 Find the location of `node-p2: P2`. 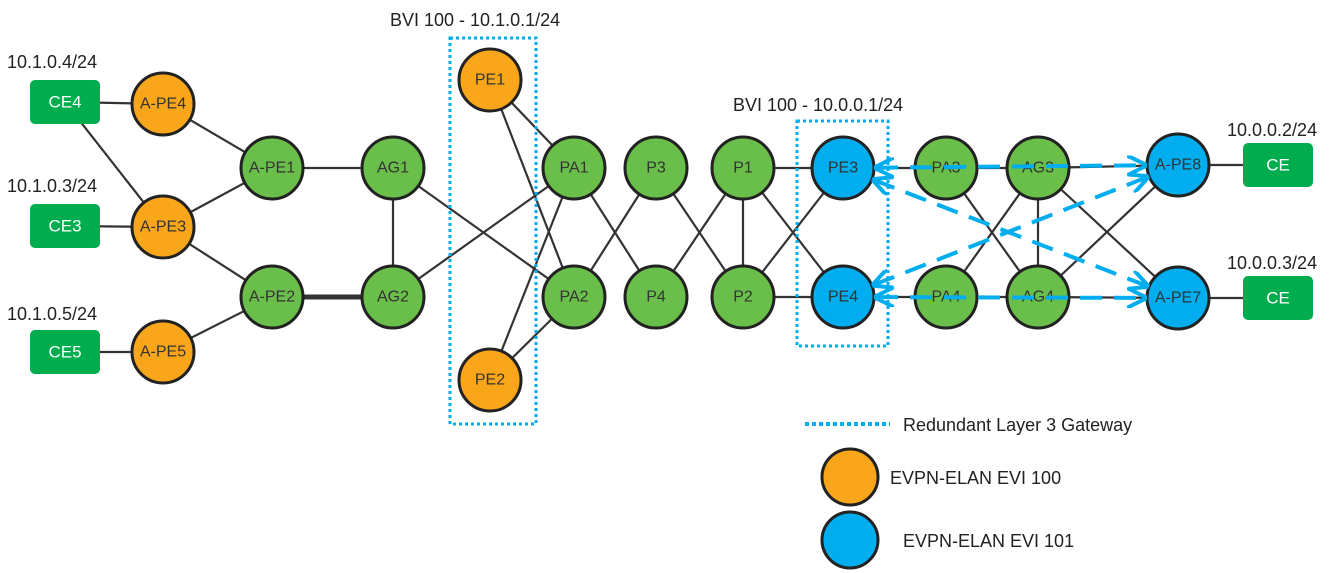

node-p2: P2 is located at coordinates (743, 297).